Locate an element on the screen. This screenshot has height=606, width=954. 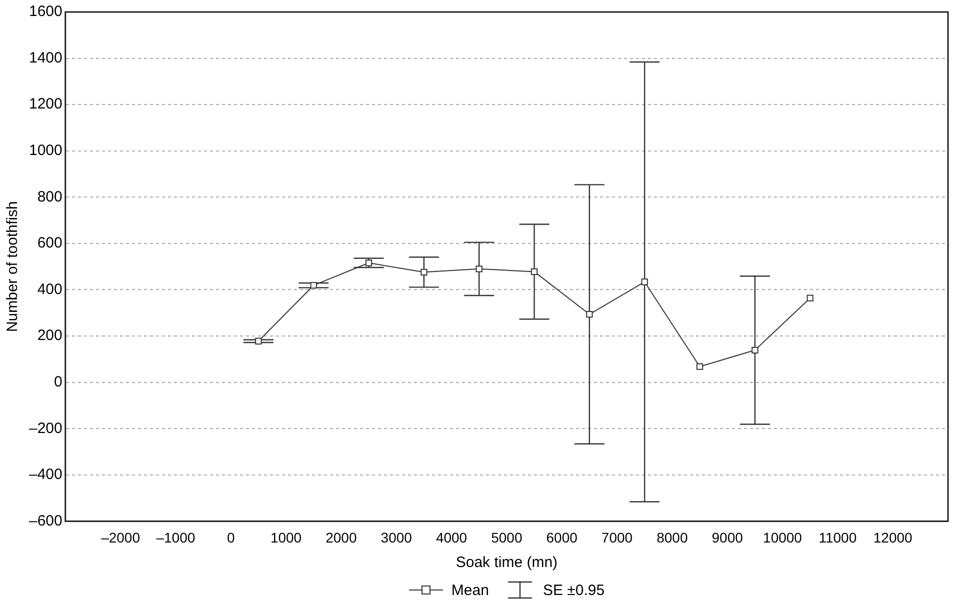
y-tick-label: –400 is located at coordinates (45, 475).